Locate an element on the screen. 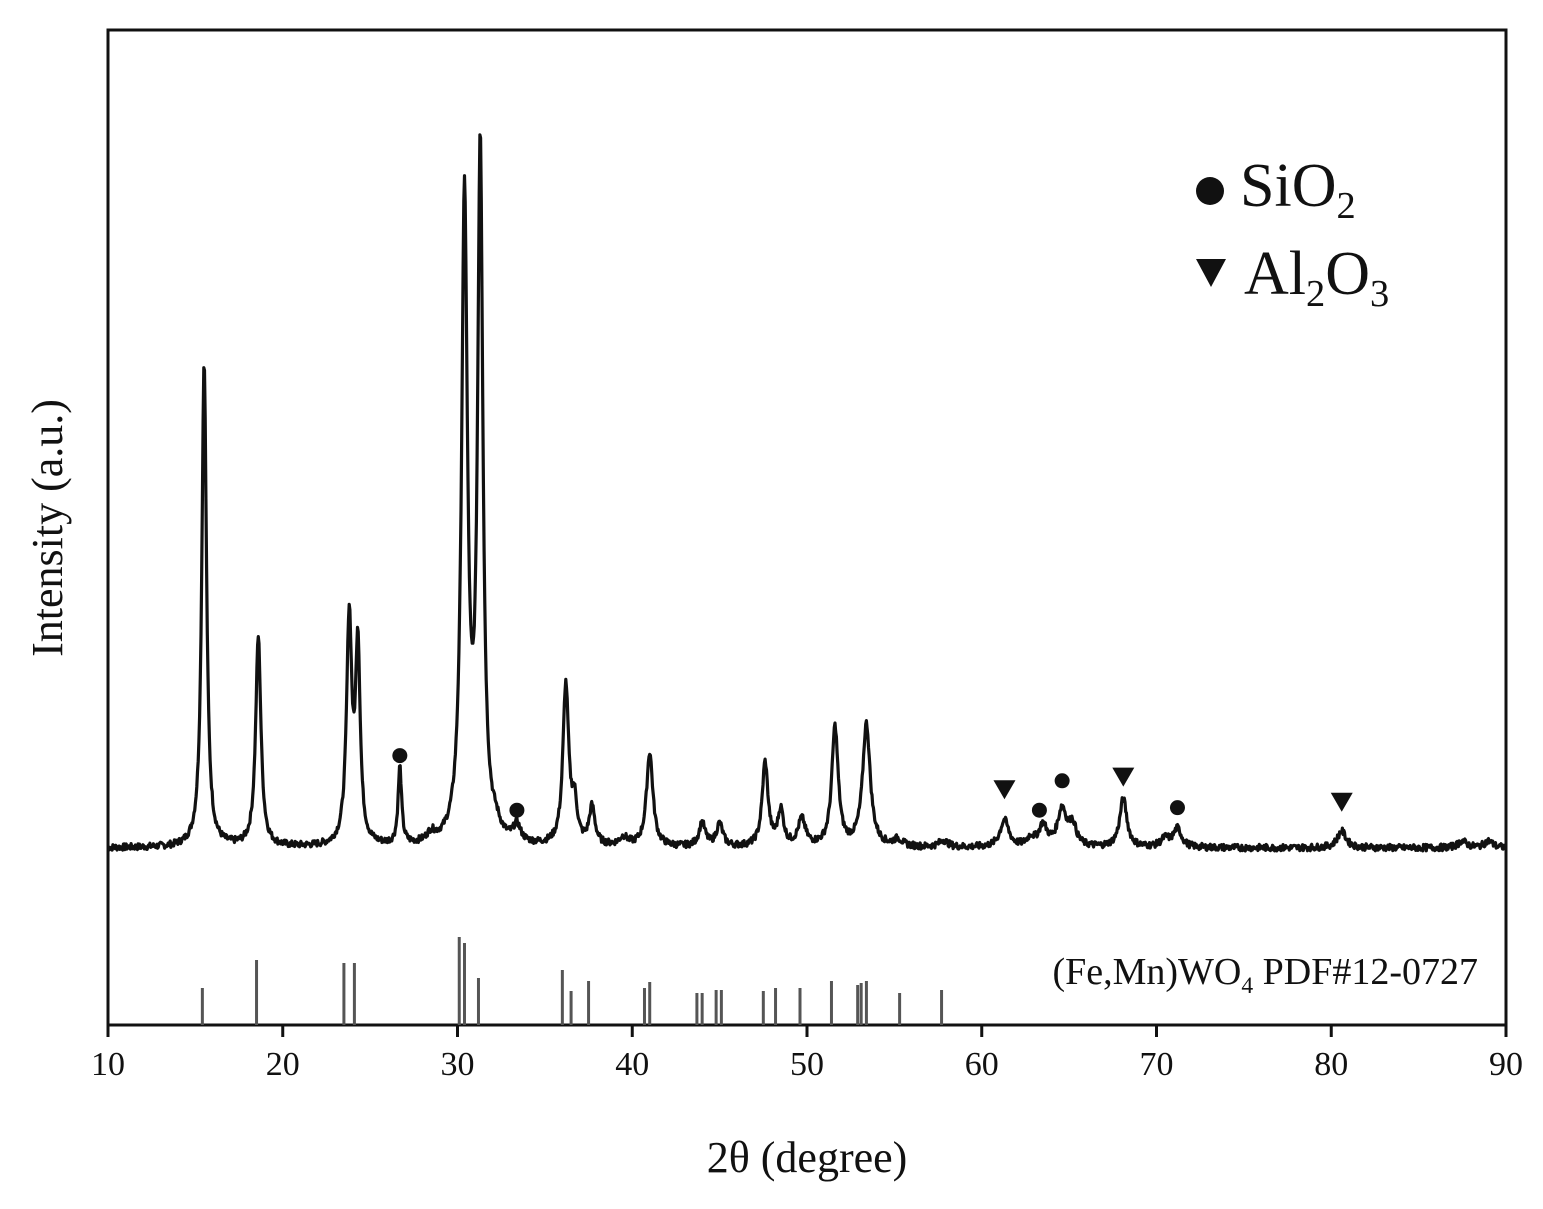  x-tick-label: 40 is located at coordinates (632, 1064).